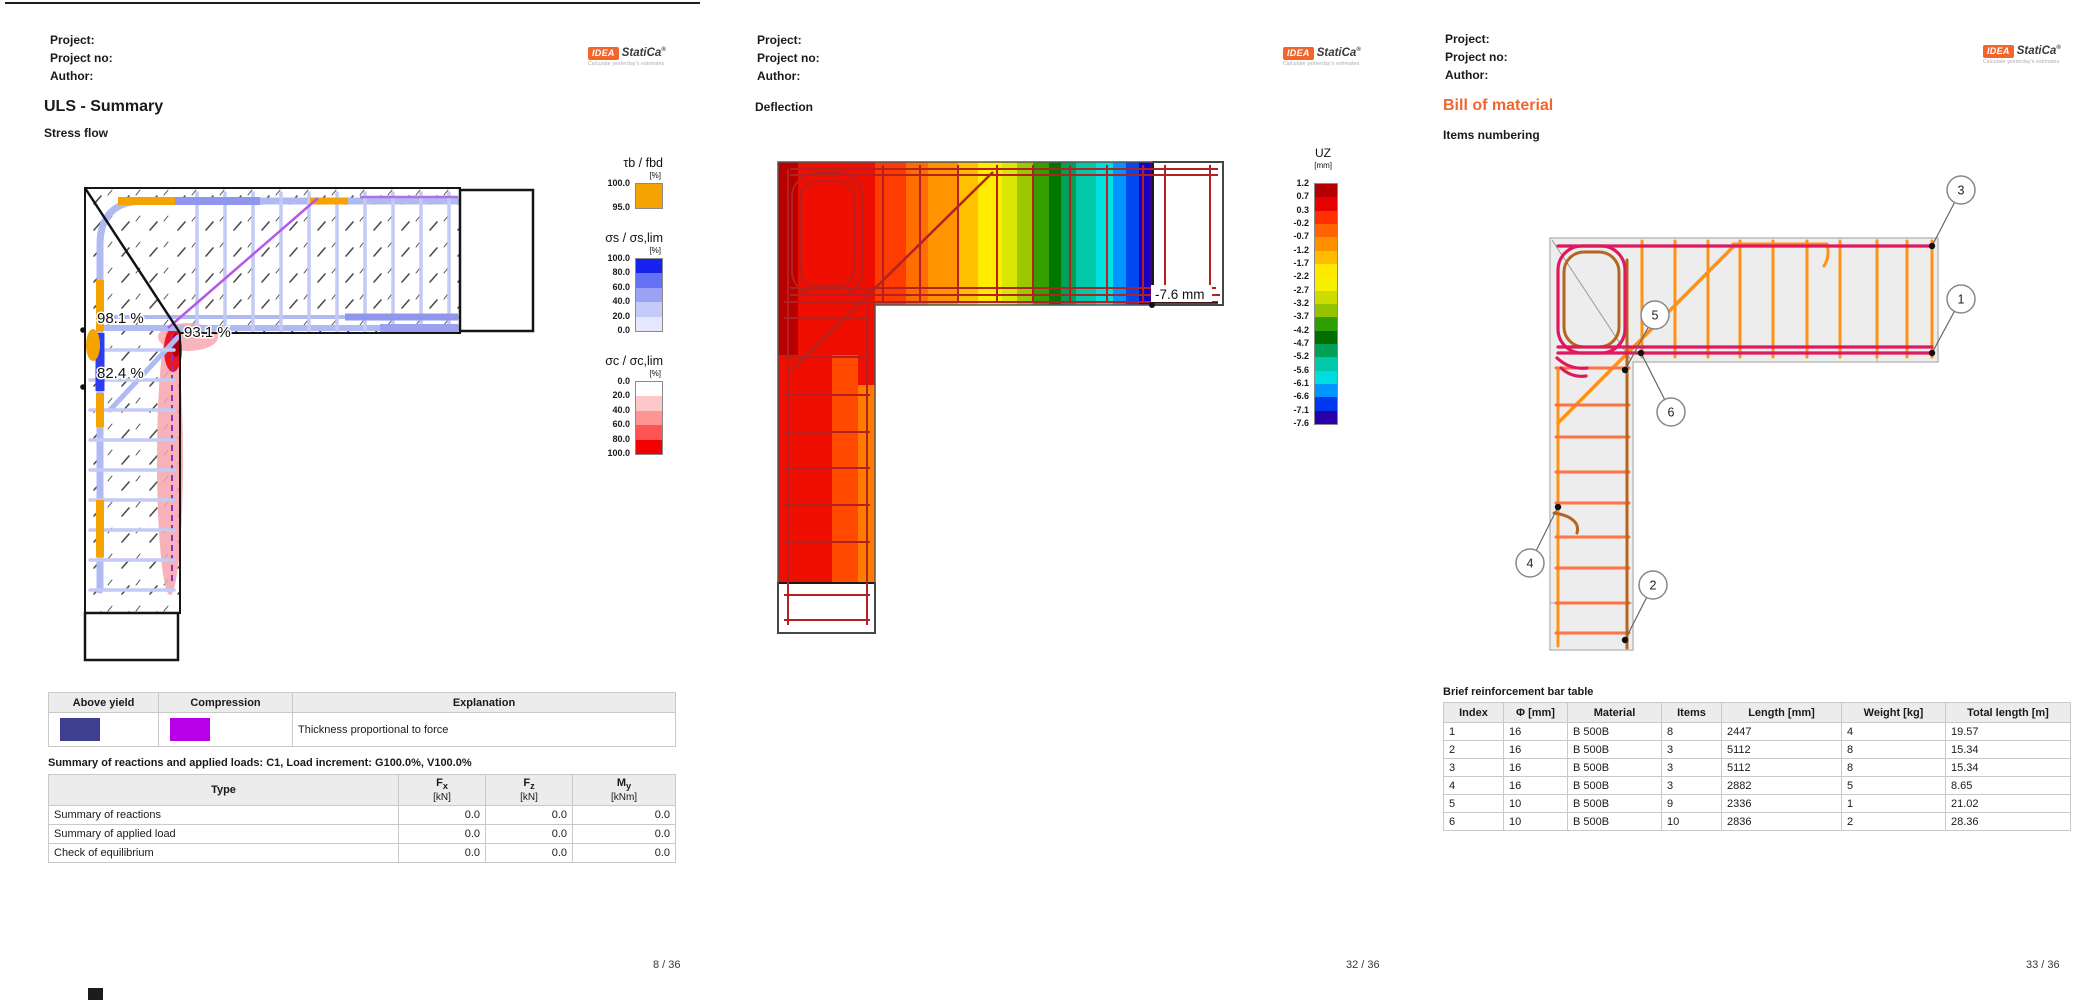  What do you see at coordinates (667, 965) in the screenshot?
I see `page-number: 8 / 36` at bounding box center [667, 965].